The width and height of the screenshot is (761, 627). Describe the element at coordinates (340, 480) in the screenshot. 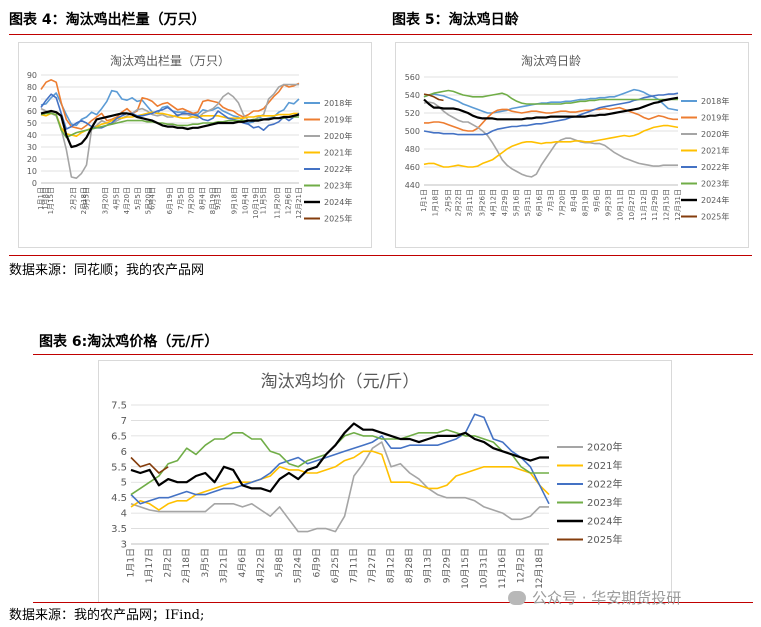

I see `series-line-2021年` at that location.